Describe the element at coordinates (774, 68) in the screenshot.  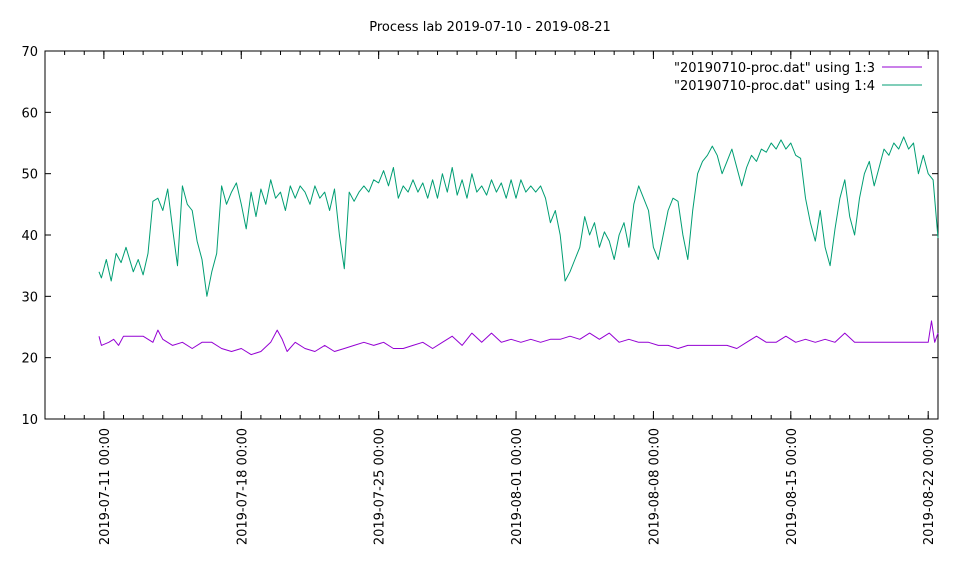
I see `legend-label-series-1: "20190710-proc.dat" using 1:3` at that location.